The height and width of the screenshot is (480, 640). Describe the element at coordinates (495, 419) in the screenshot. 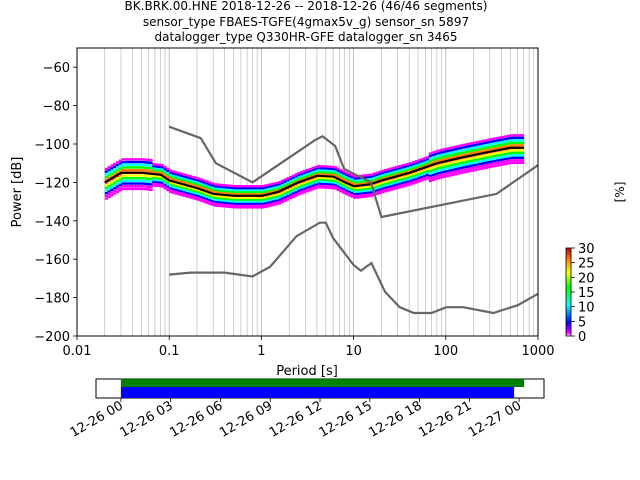

I see `timeline-tick-label: 12-27 00` at that location.